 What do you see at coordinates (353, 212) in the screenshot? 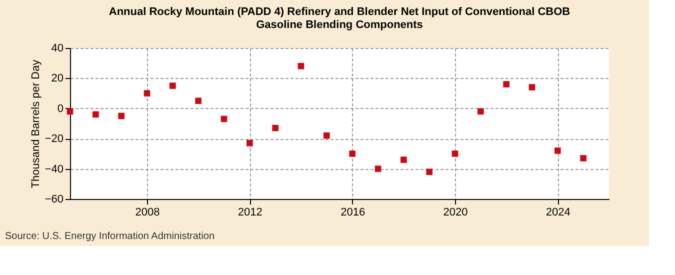
I see `x-tick-label: 2016` at bounding box center [353, 212].